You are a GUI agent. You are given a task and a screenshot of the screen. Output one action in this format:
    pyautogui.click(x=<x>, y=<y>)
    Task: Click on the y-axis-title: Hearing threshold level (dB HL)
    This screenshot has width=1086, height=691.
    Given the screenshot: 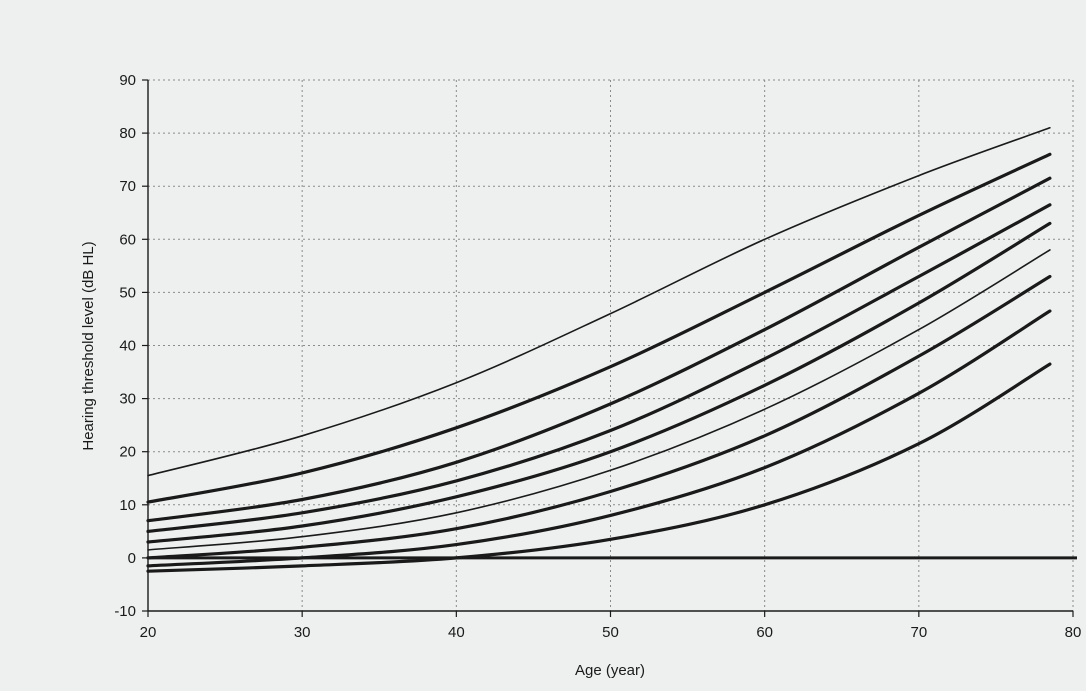 What is the action you would take?
    pyautogui.click(x=88, y=345)
    